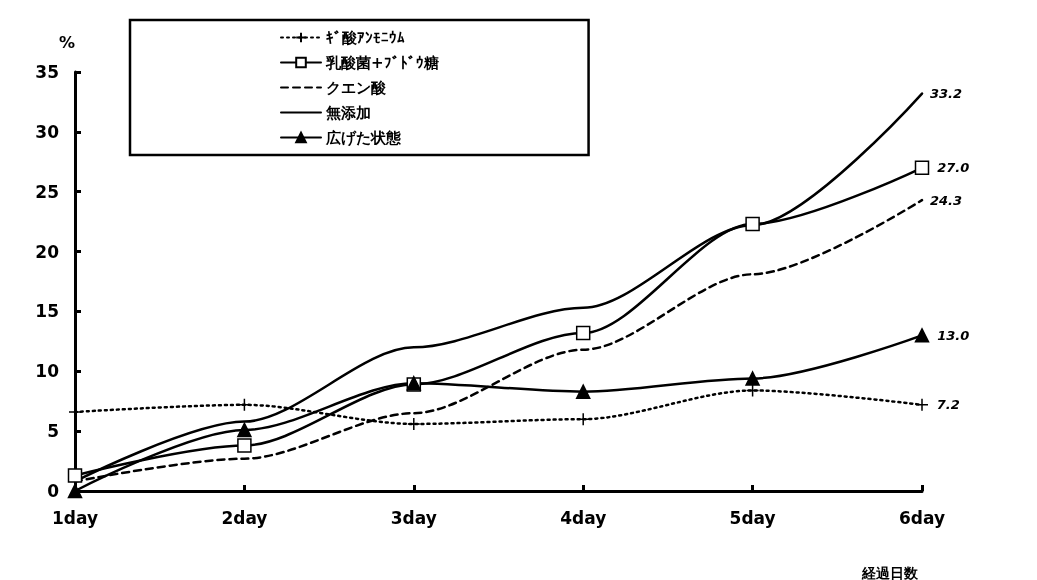 This screenshot has height=580, width=1037. I want to click on data-label: 13.0, so click(953, 335).